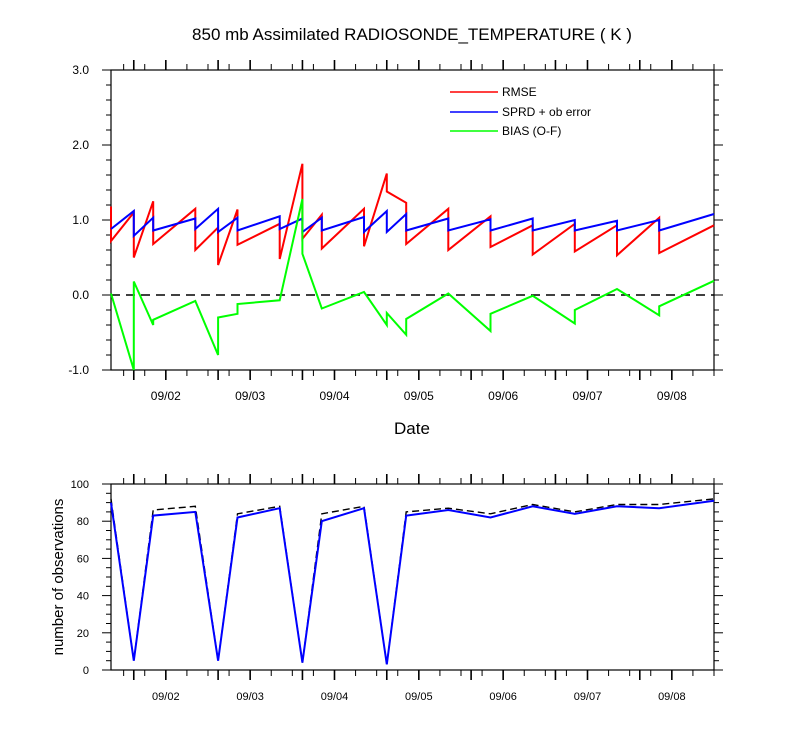 The image size is (800, 750). Describe the element at coordinates (80, 295) in the screenshot. I see `y-tick-label: 0.0` at that location.